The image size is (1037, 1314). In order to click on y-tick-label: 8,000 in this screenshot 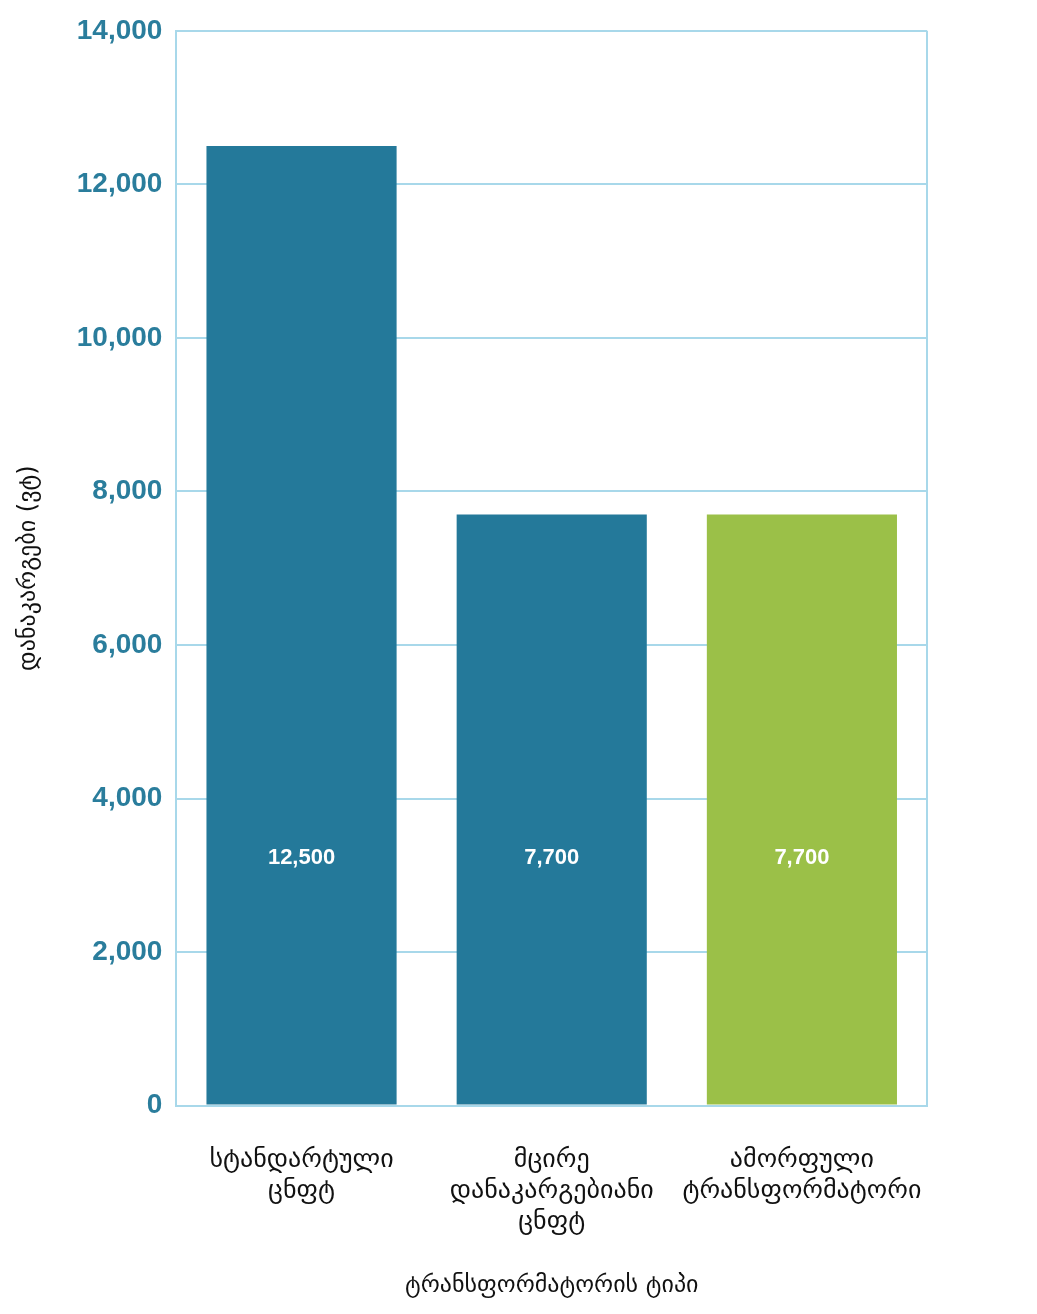, I will do `click(127, 490)`.